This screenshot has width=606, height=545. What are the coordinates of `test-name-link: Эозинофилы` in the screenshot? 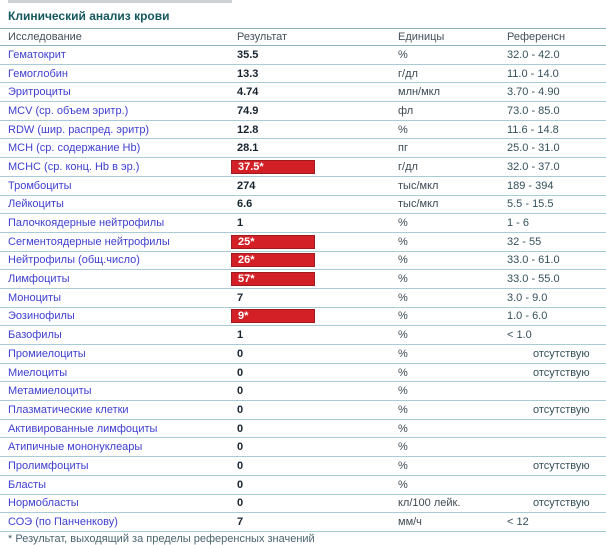 It's located at (41, 316).